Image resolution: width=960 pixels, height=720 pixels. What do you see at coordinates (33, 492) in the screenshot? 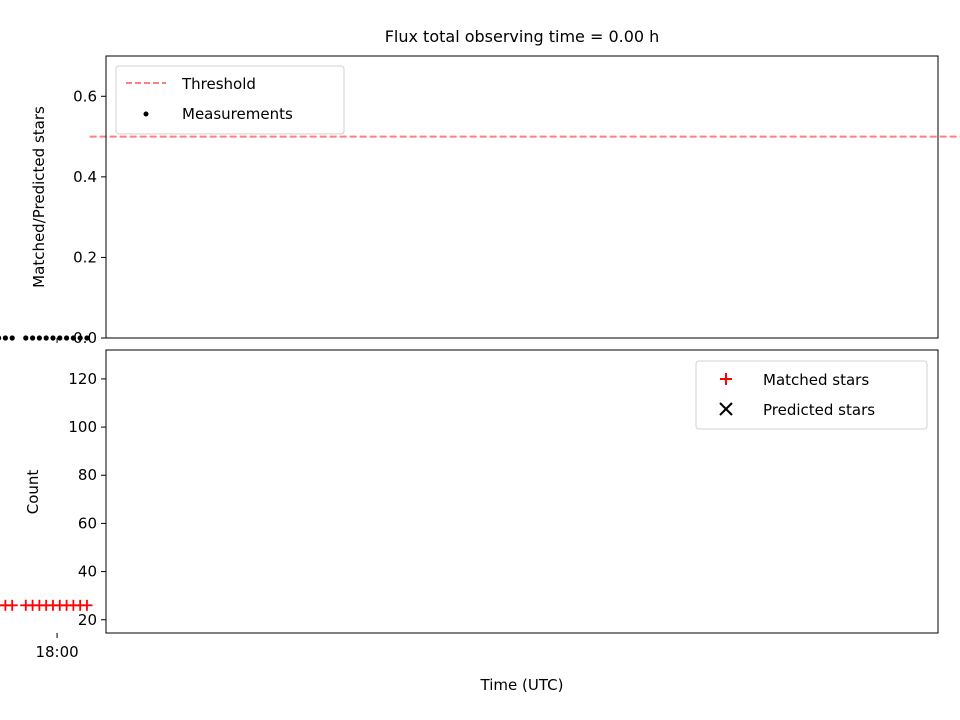
I see `bottom-y-axis-label: Count` at bounding box center [33, 492].